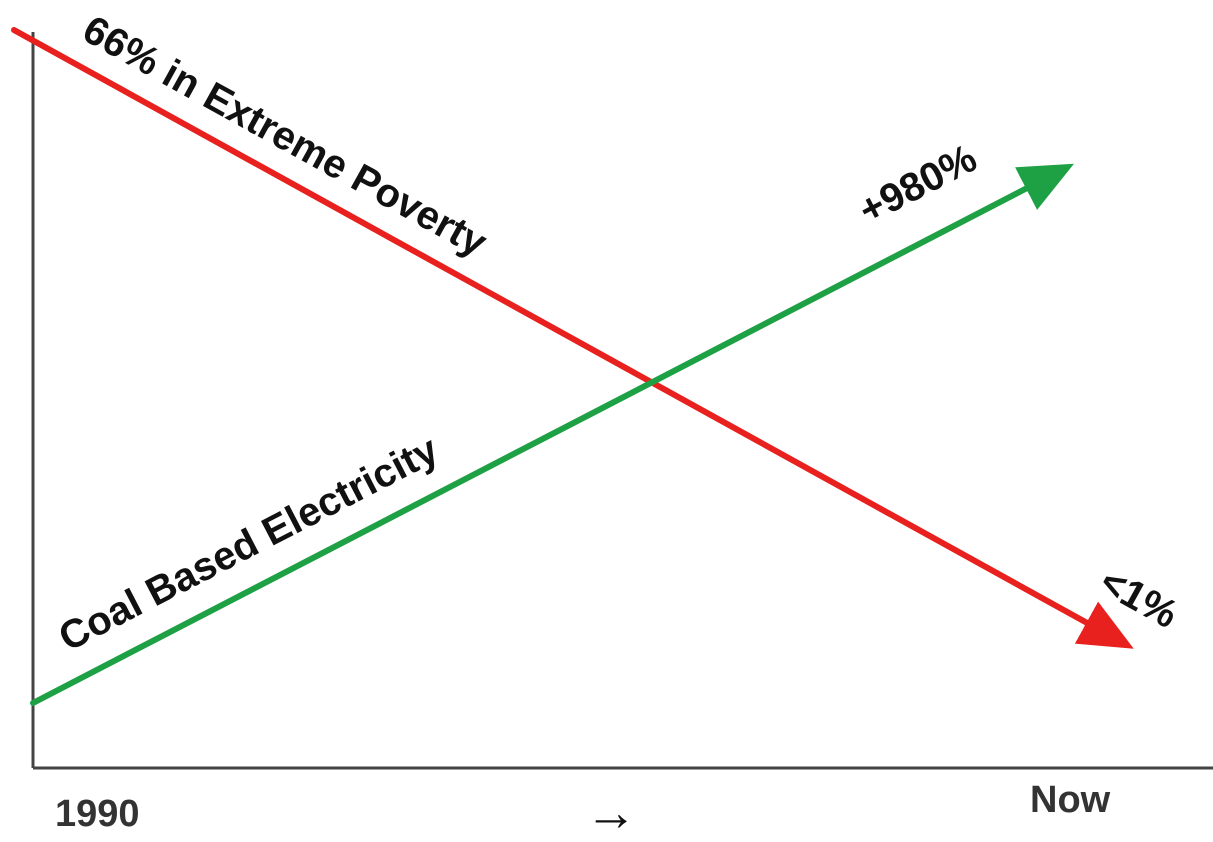 Image resolution: width=1213 pixels, height=842 pixels. Describe the element at coordinates (249, 543) in the screenshot. I see `coal-series-label: Coal Based Electricity` at that location.